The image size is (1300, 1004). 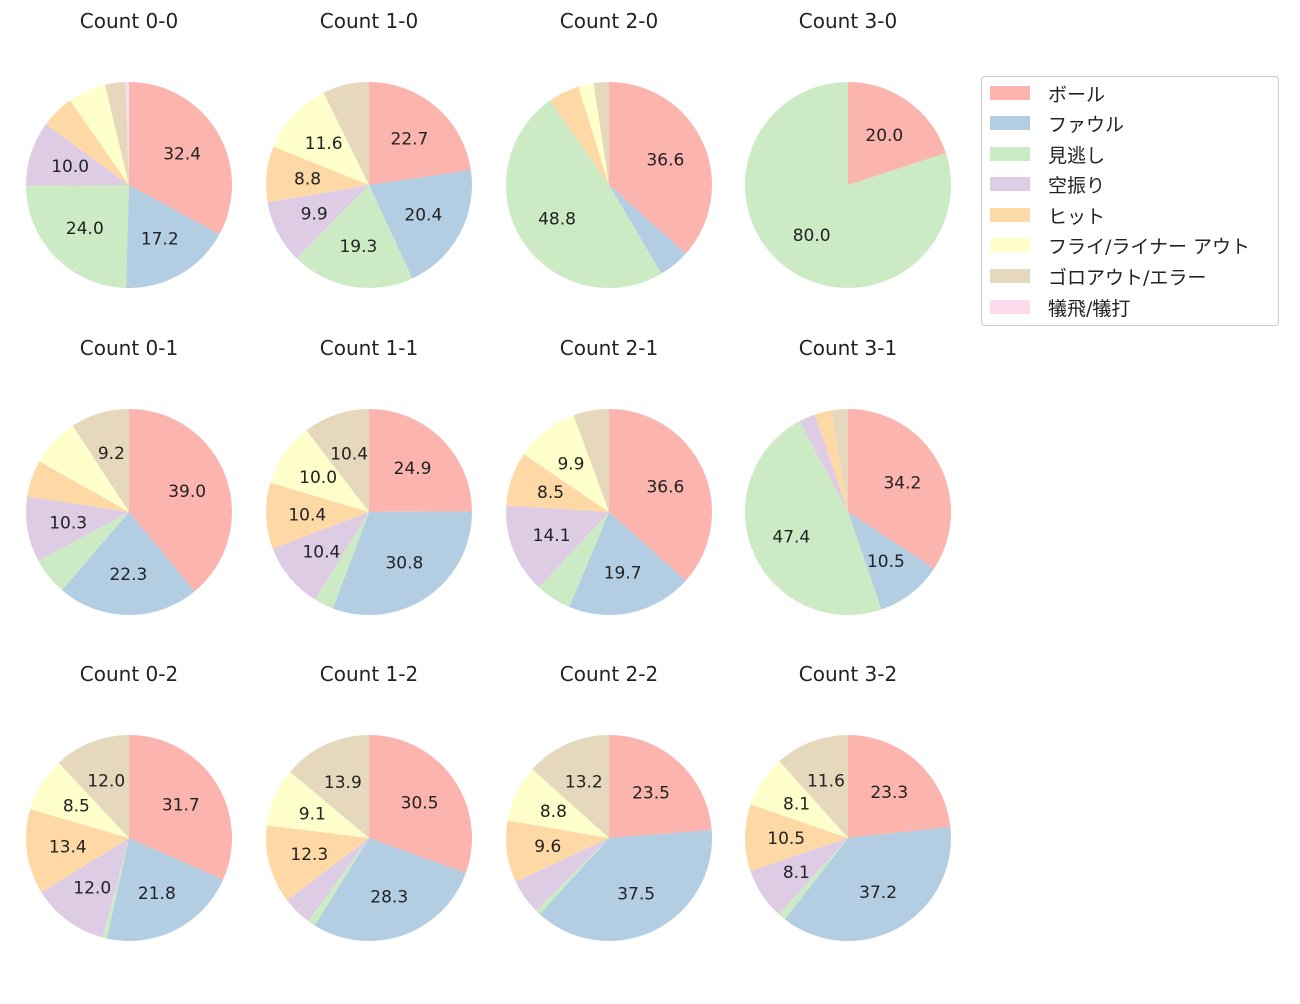 What do you see at coordinates (129, 348) in the screenshot?
I see `pie-title: Count 0-1` at bounding box center [129, 348].